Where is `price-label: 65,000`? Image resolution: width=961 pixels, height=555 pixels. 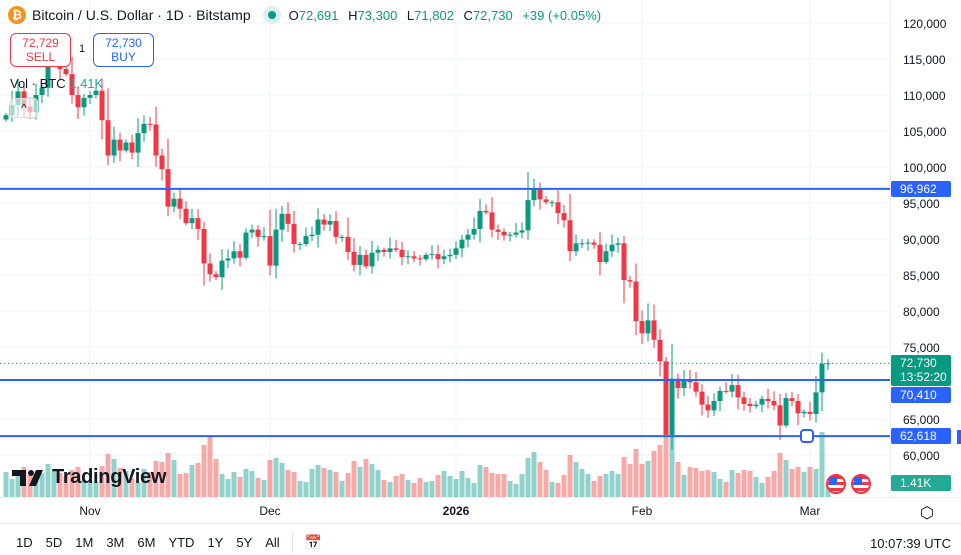 price-label: 65,000 is located at coordinates (921, 420).